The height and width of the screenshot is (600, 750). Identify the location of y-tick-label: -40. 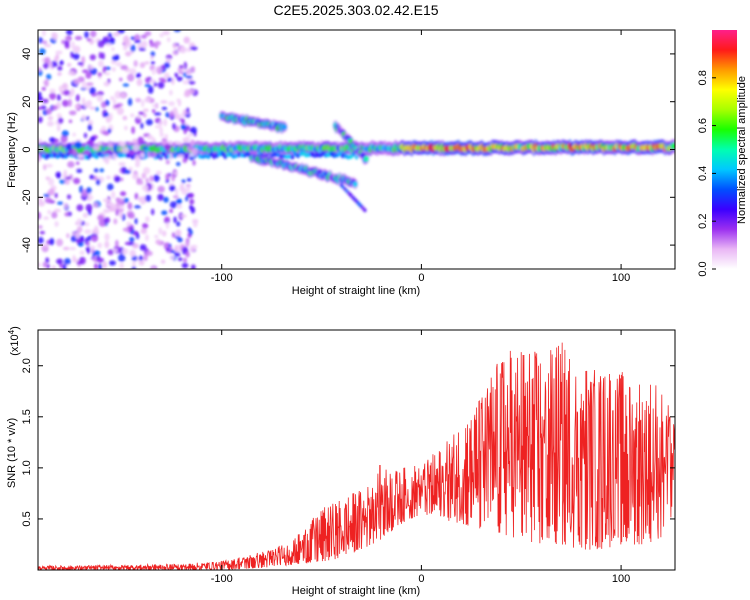
(27, 245).